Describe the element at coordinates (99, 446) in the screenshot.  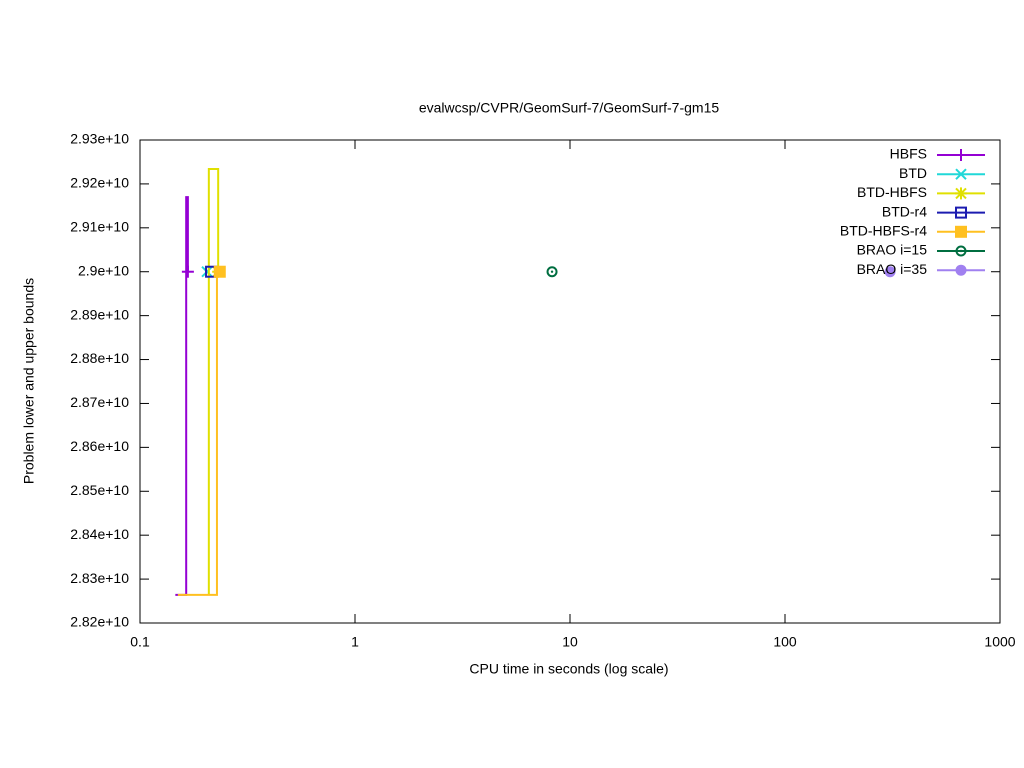
I see `y-tick-label: 2.86e+10` at that location.